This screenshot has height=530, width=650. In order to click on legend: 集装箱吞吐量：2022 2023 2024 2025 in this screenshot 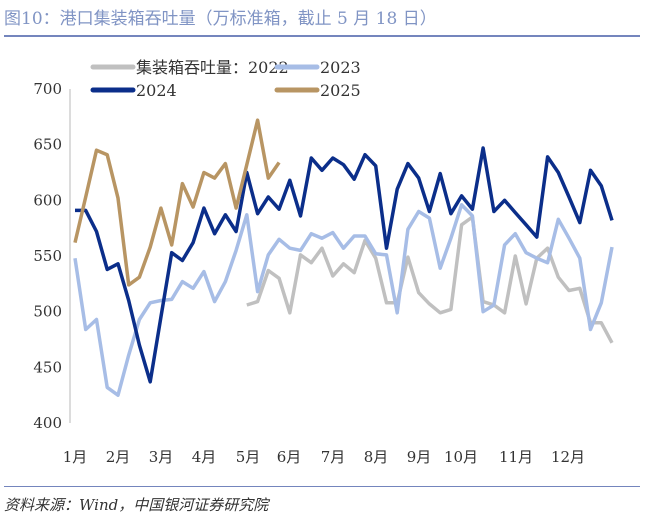, I will do `click(225, 79)`.